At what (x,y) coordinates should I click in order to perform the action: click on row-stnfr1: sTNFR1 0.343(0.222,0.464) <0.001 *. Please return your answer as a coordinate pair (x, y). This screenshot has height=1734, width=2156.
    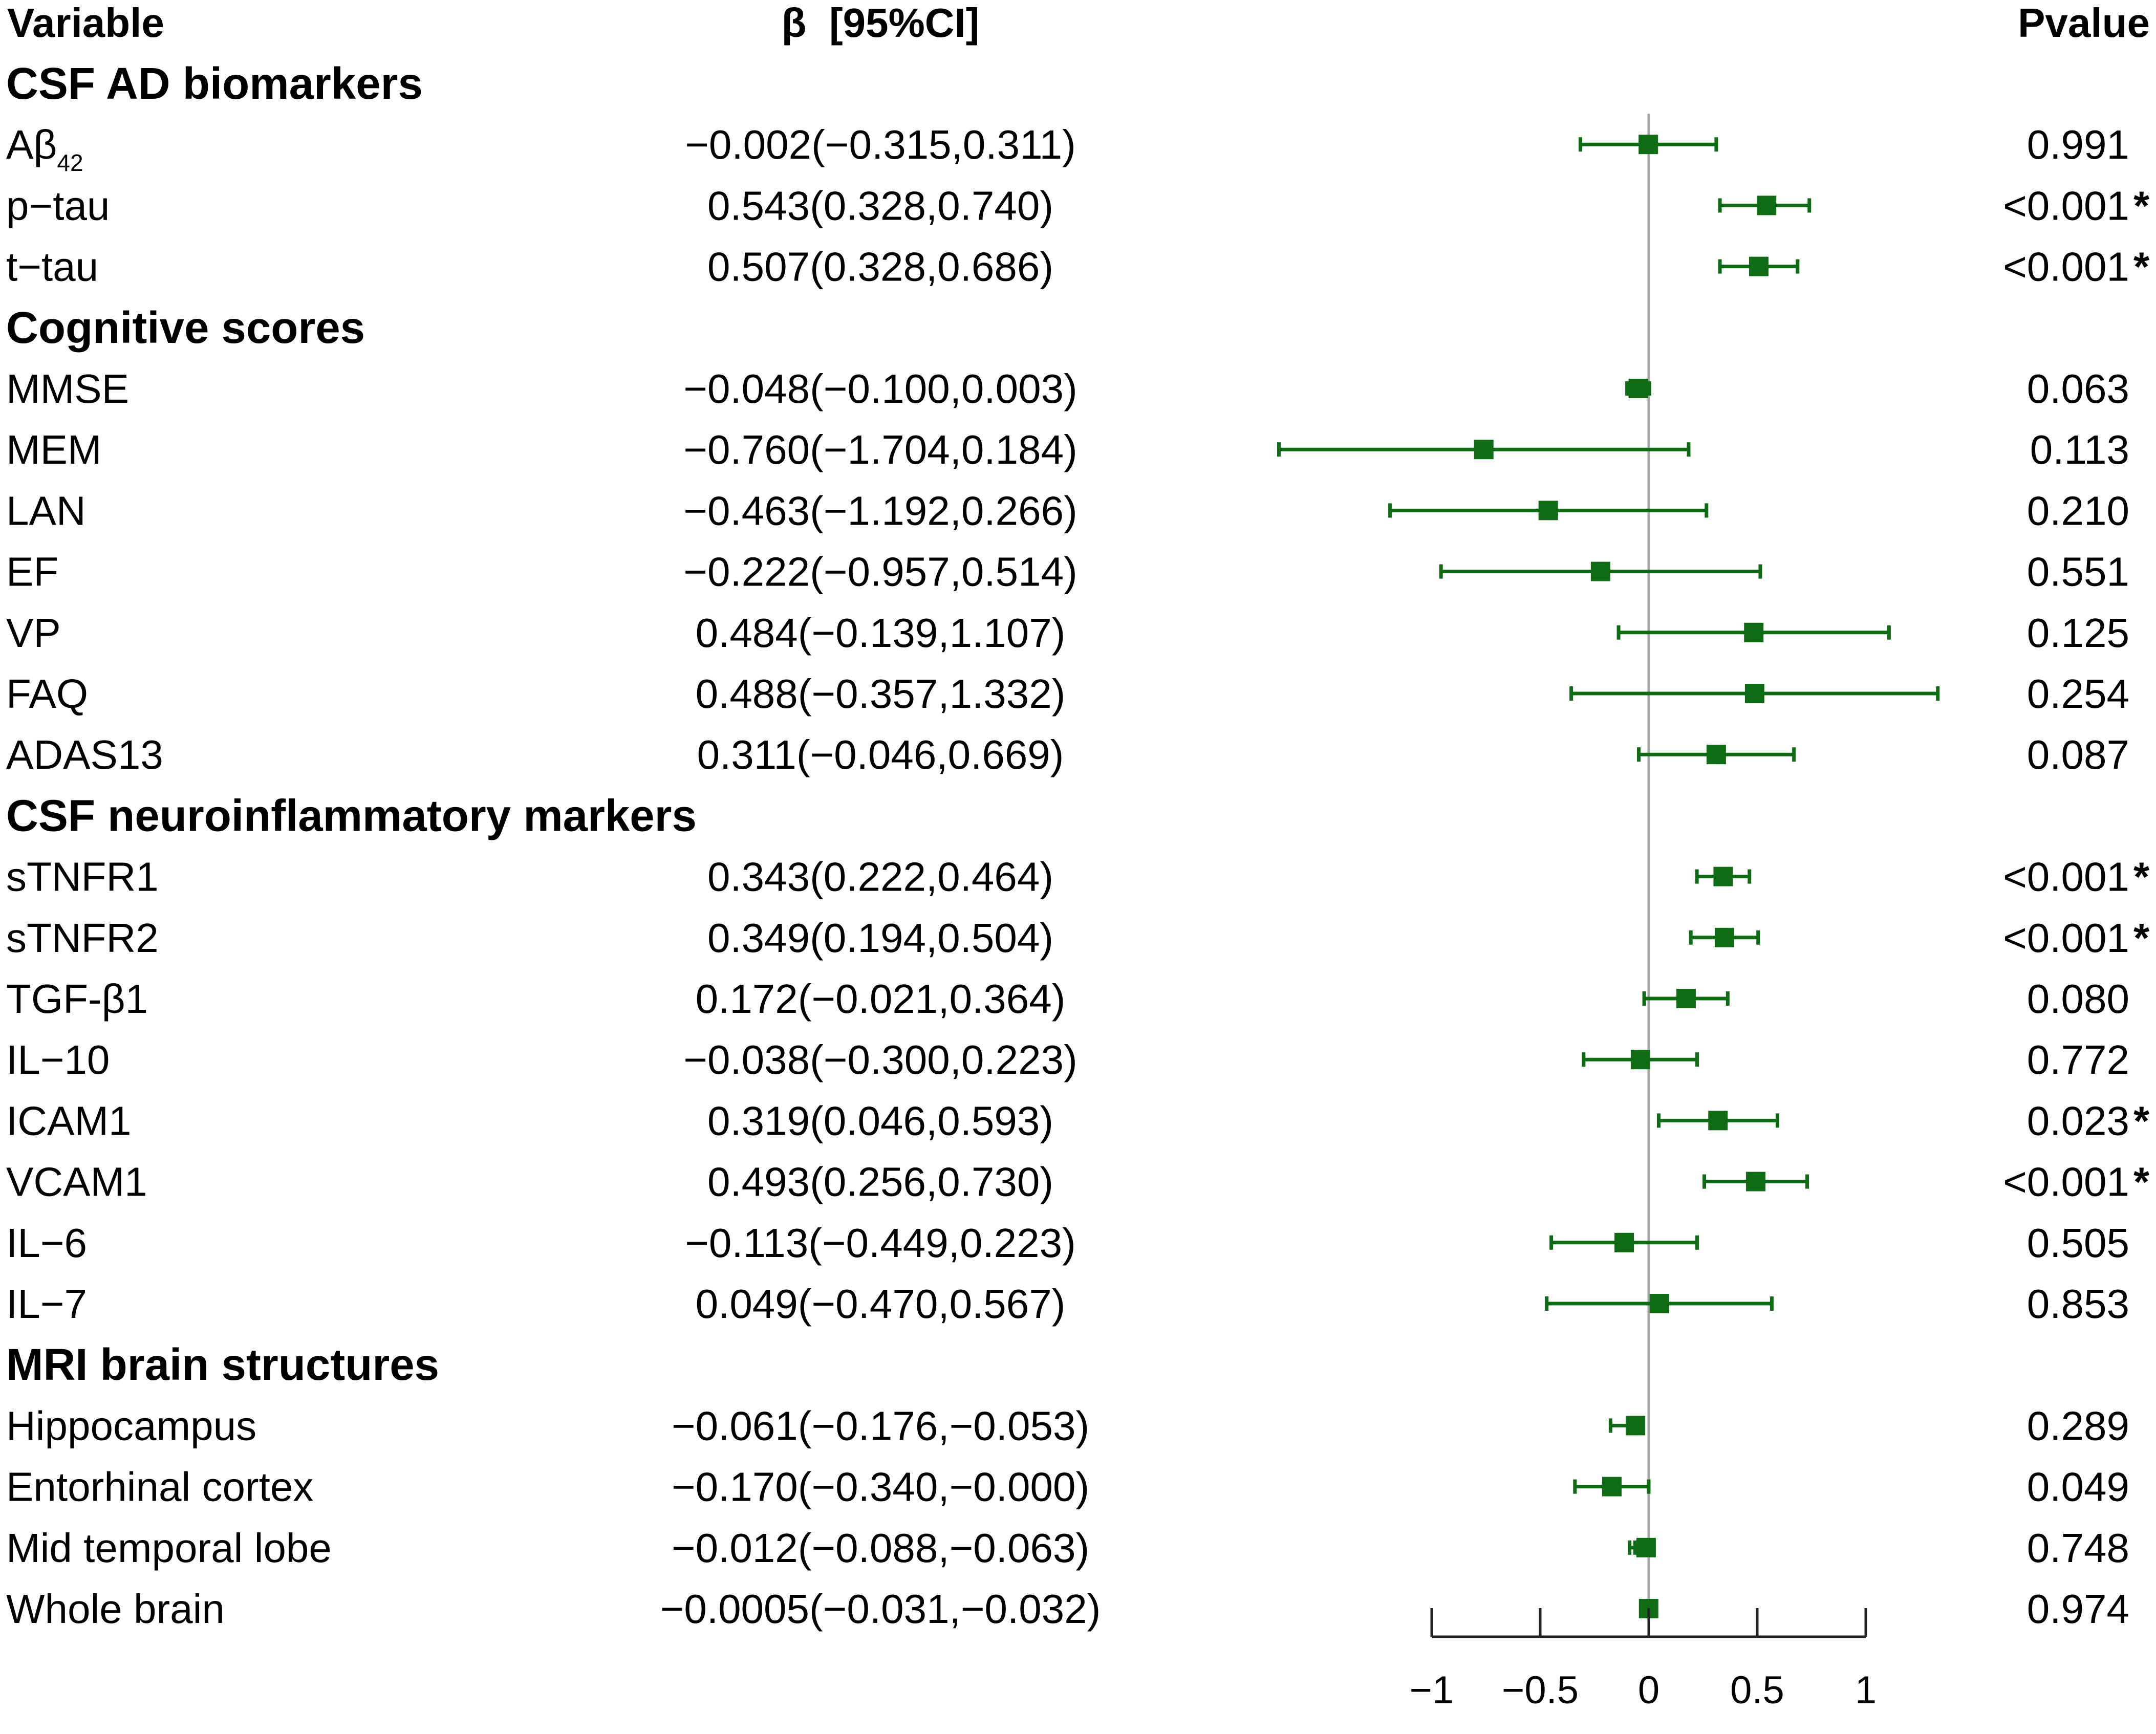
    Looking at the image, I should click on (1078, 877).